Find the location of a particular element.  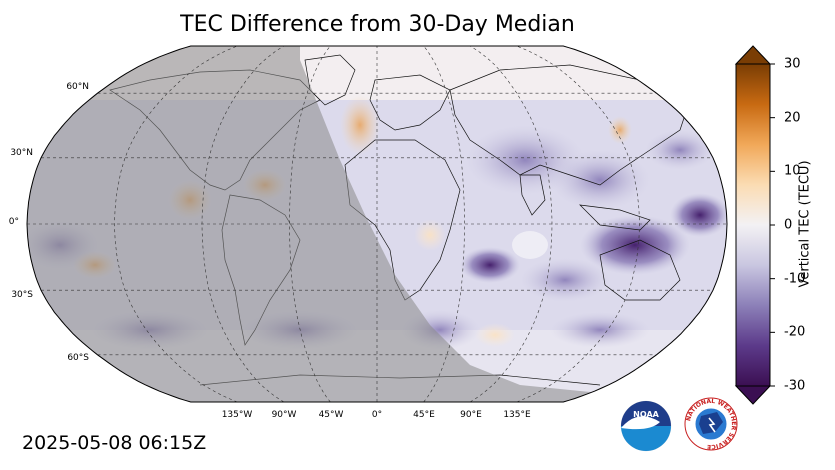

lon-label-135e: 135°E is located at coordinates (517, 415).